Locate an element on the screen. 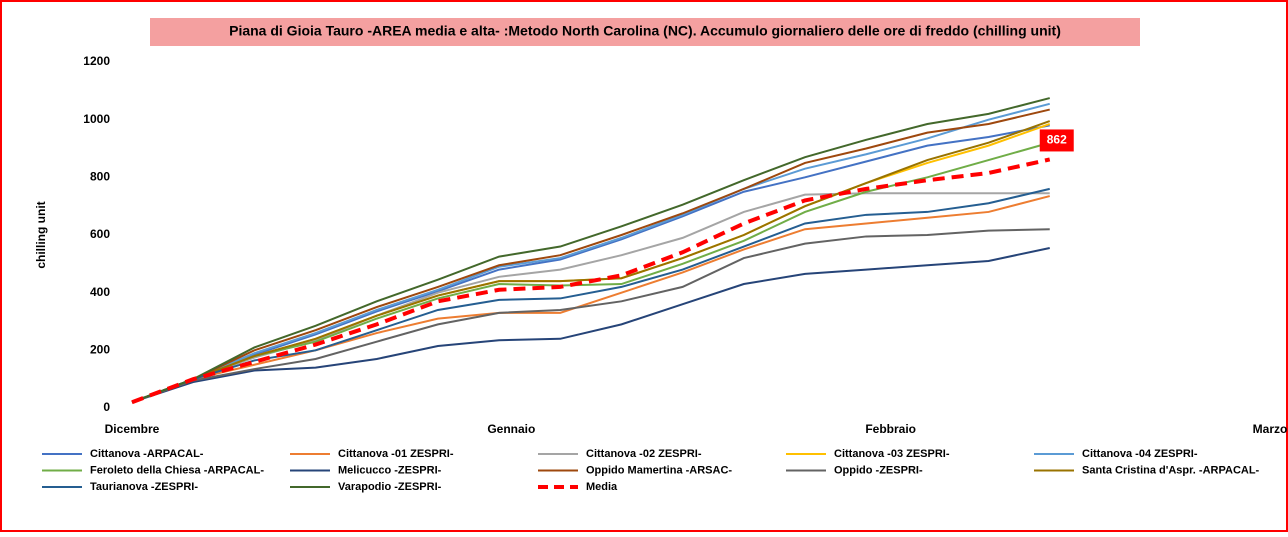 Image resolution: width=1288 pixels, height=537 pixels. y-tick-label: 1200 is located at coordinates (96, 61).